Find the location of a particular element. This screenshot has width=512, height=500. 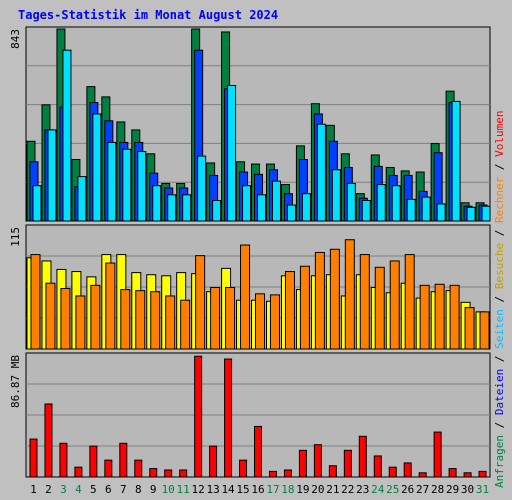

day-label-13: 13 is located at coordinates (212, 489).